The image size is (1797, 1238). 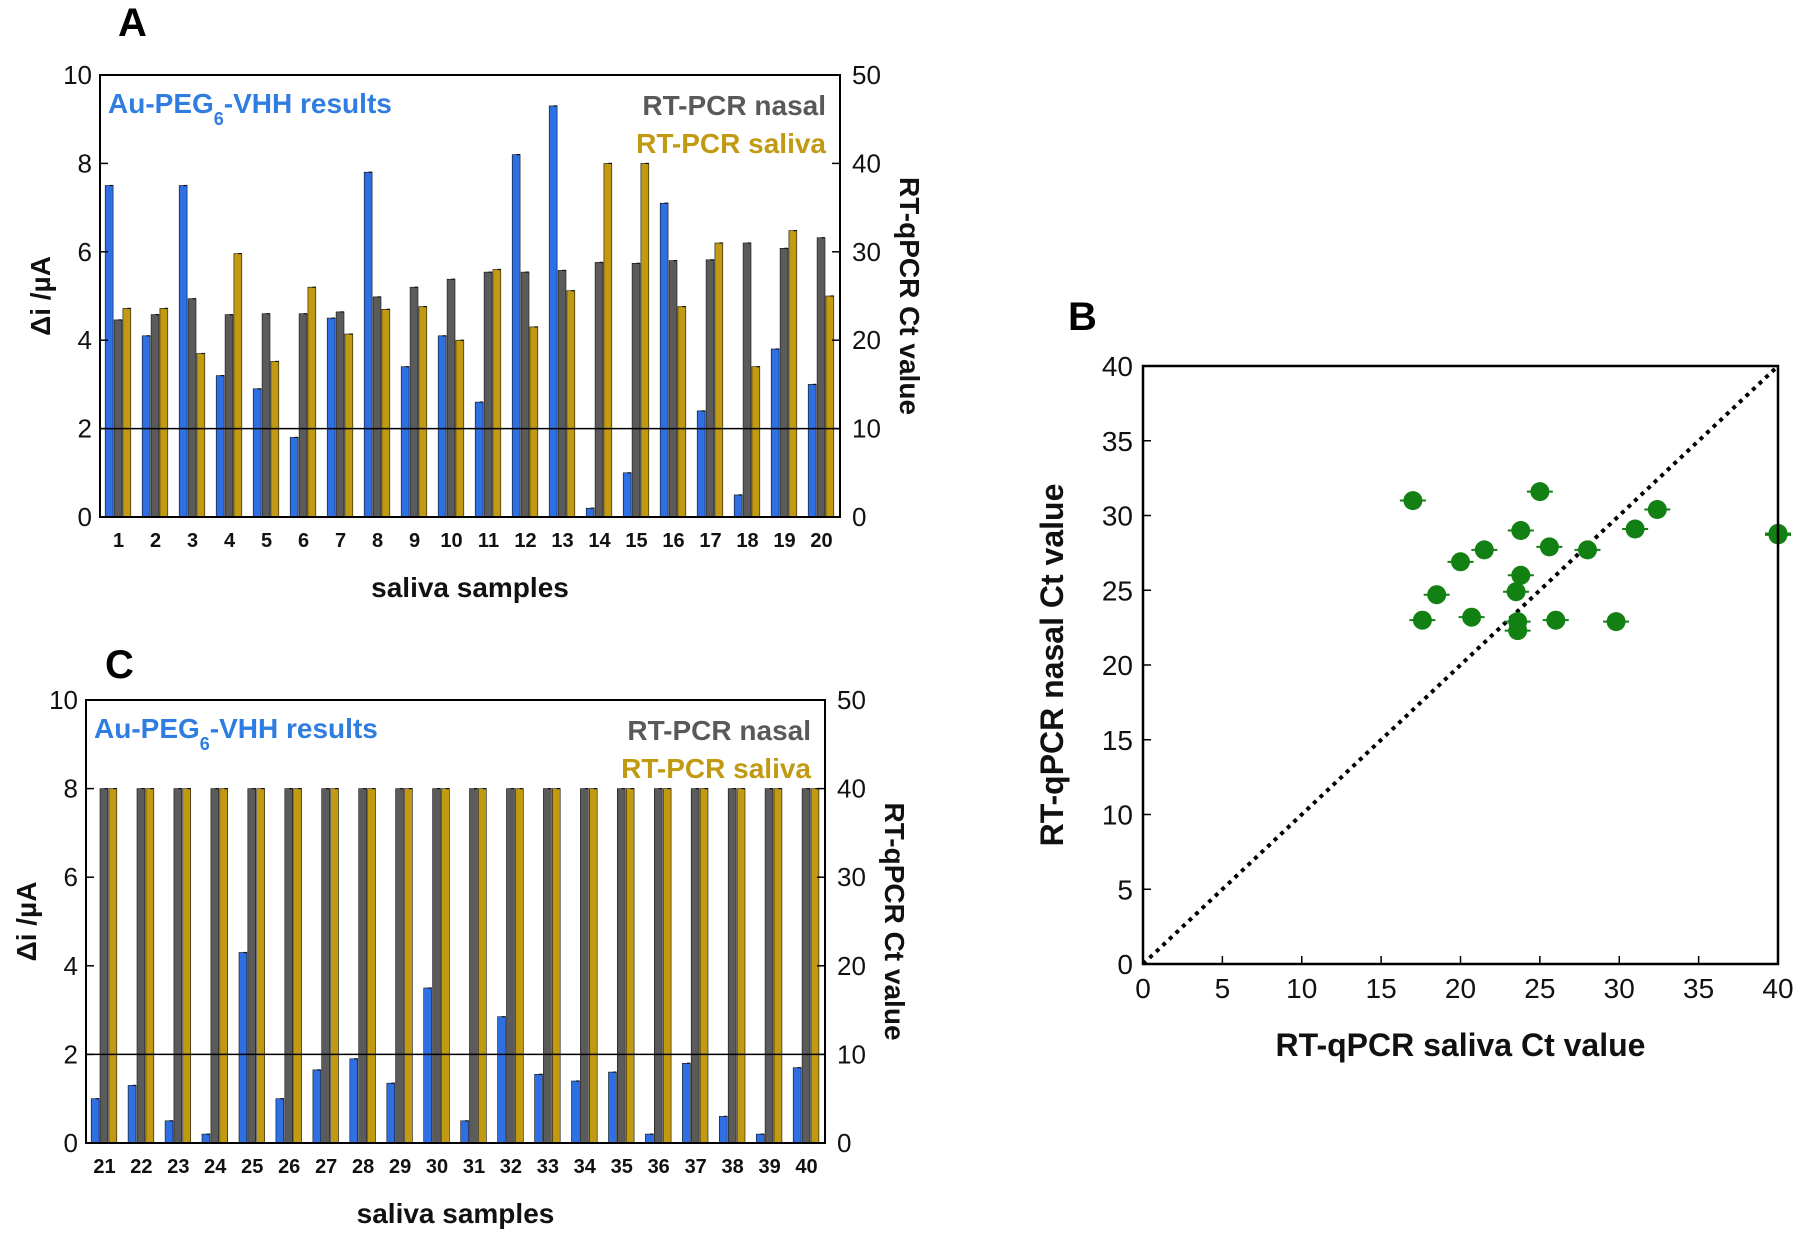 What do you see at coordinates (562, 541) in the screenshot?
I see `x-tick-label: 13` at bounding box center [562, 541].